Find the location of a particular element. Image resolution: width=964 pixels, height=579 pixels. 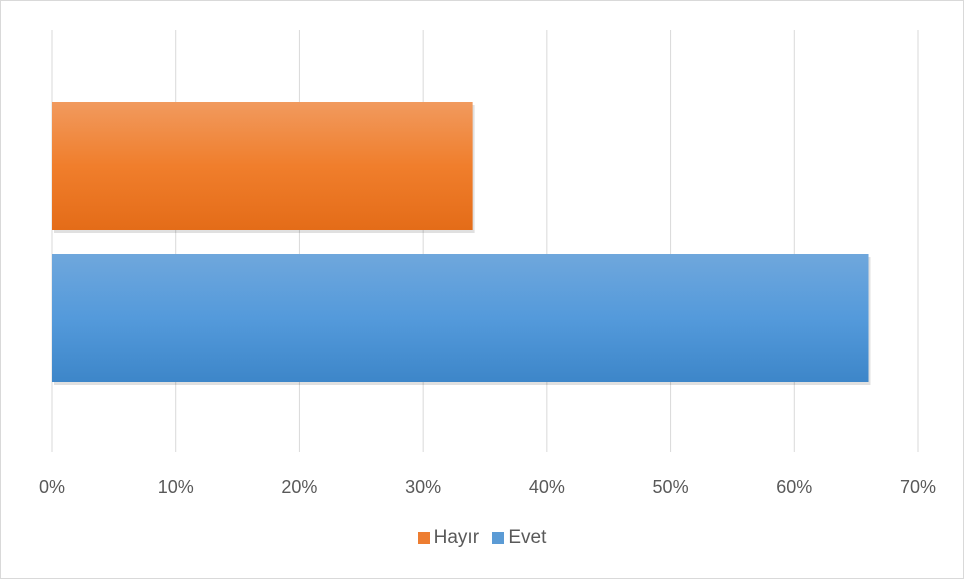

x-tick-label: 30% is located at coordinates (423, 487).